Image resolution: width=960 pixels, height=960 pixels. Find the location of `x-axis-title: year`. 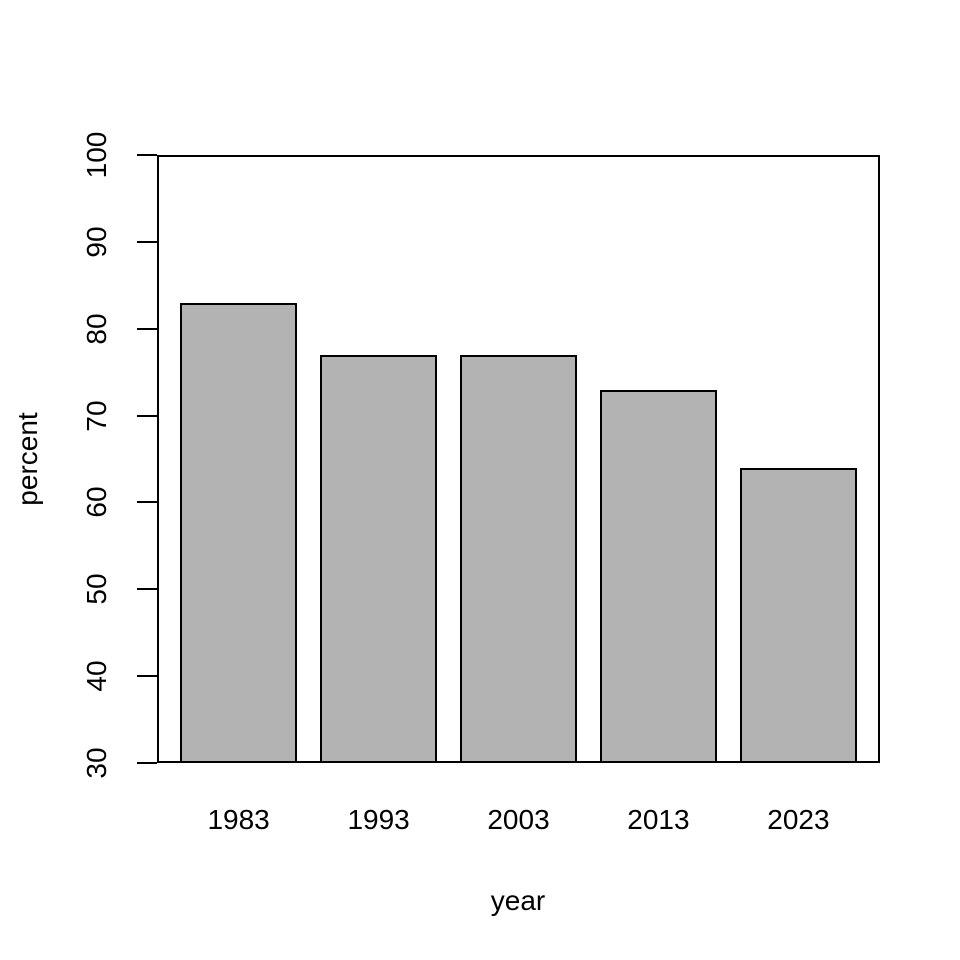

x-axis-title: year is located at coordinates (518, 900).